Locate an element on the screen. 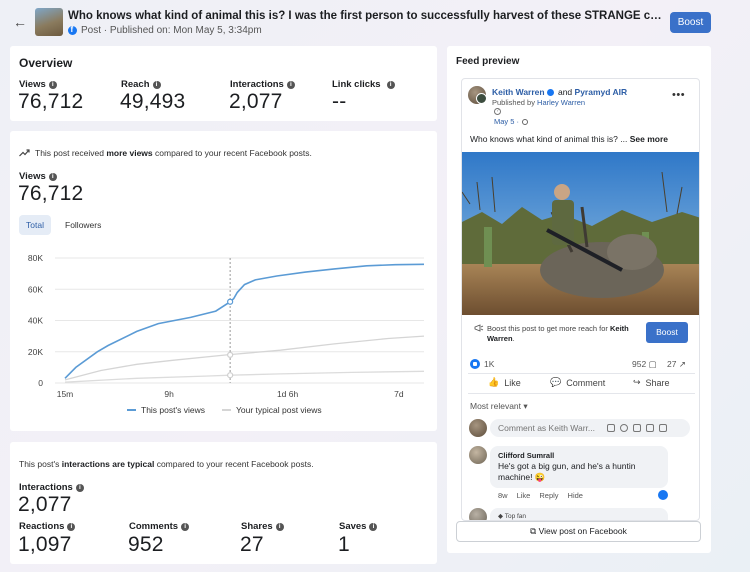 The image size is (750, 572). insight-bold: more views is located at coordinates (129, 153).